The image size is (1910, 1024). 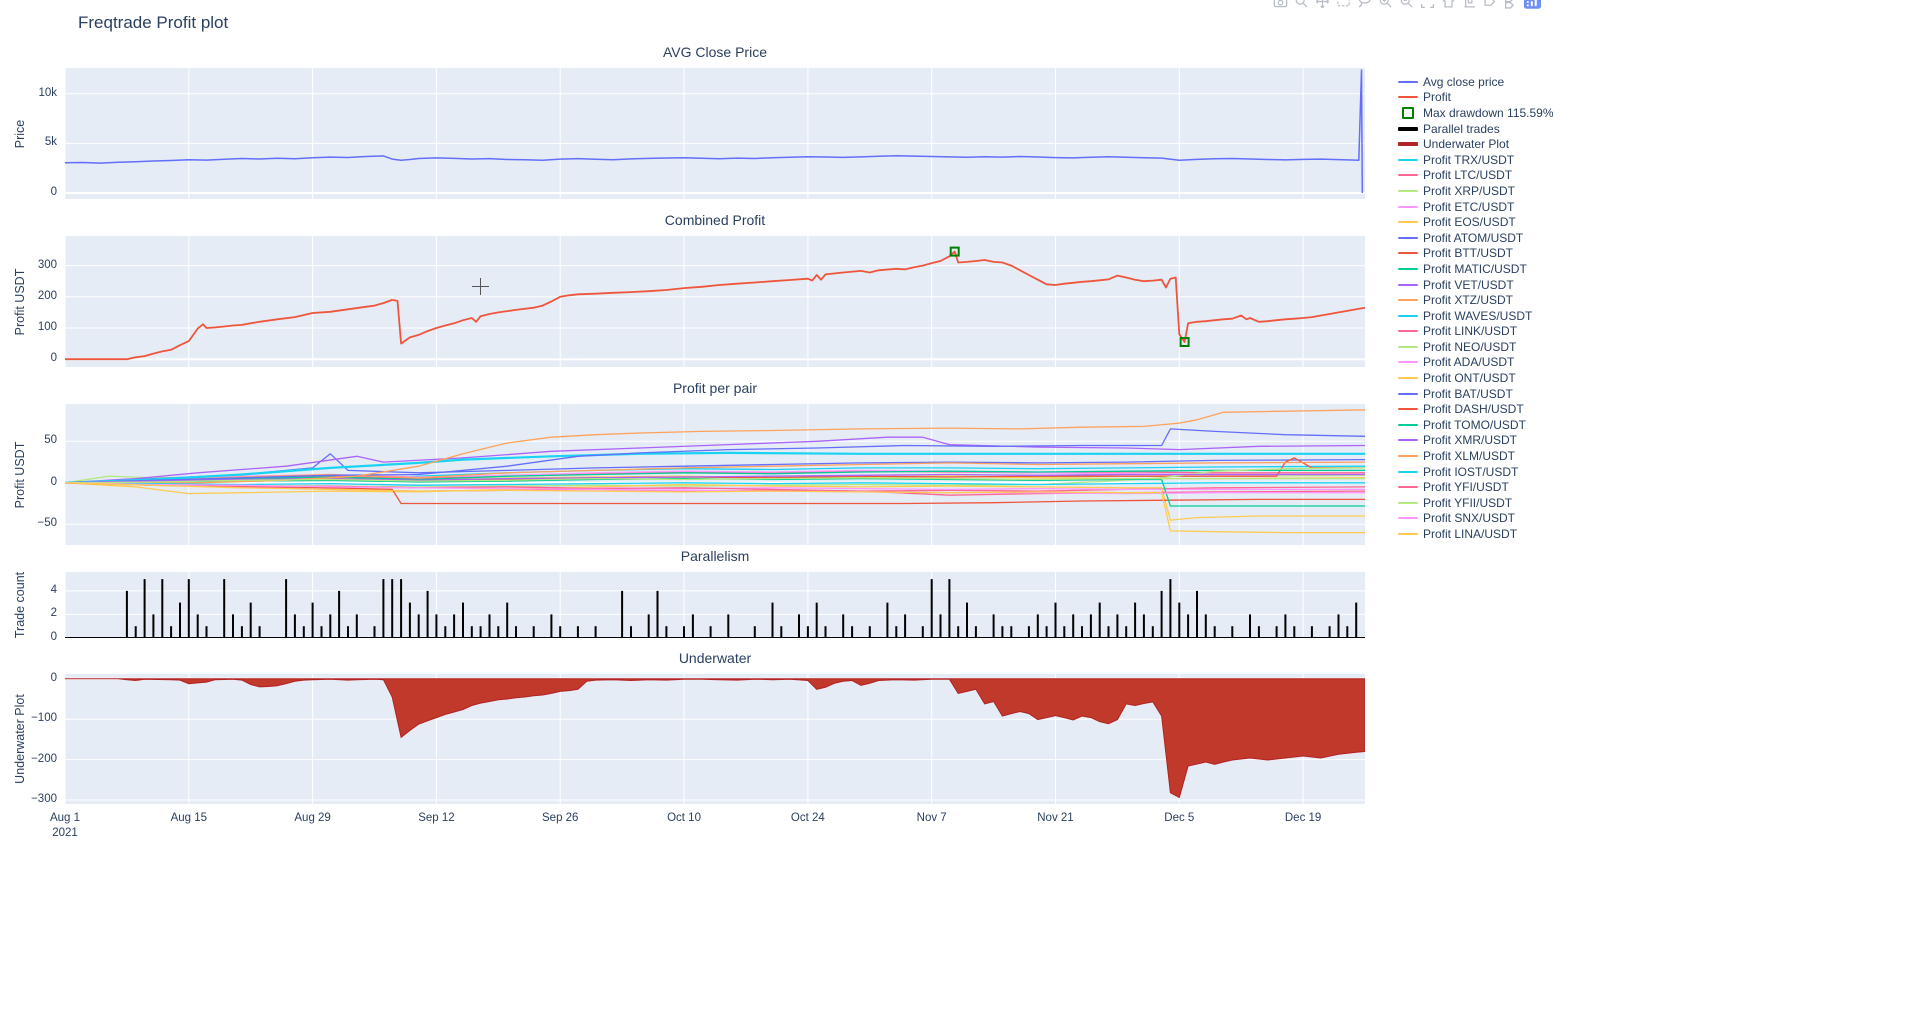 I want to click on modebar-box-select-button, so click(x=1343, y=5).